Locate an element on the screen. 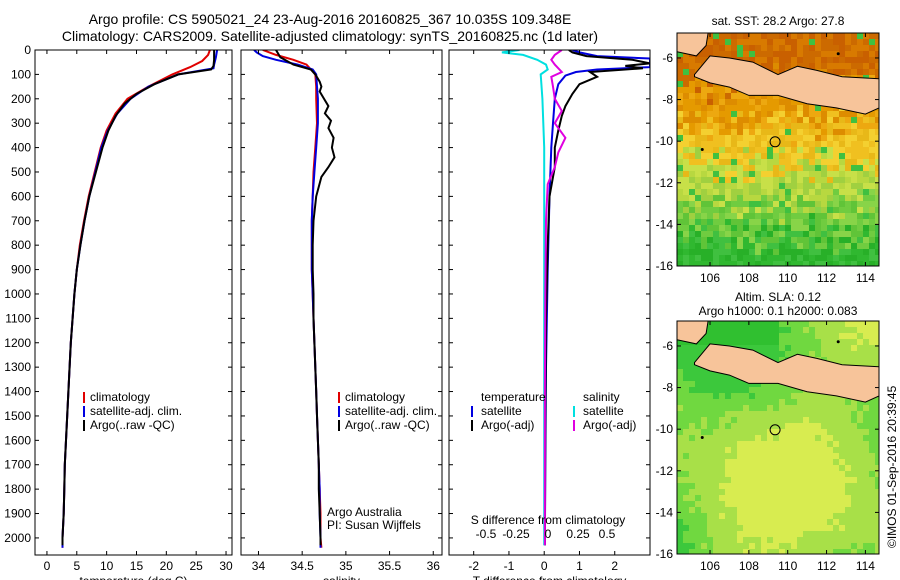 The width and height of the screenshot is (900, 580). depth-tick-label: 1600 is located at coordinates (17, 440).